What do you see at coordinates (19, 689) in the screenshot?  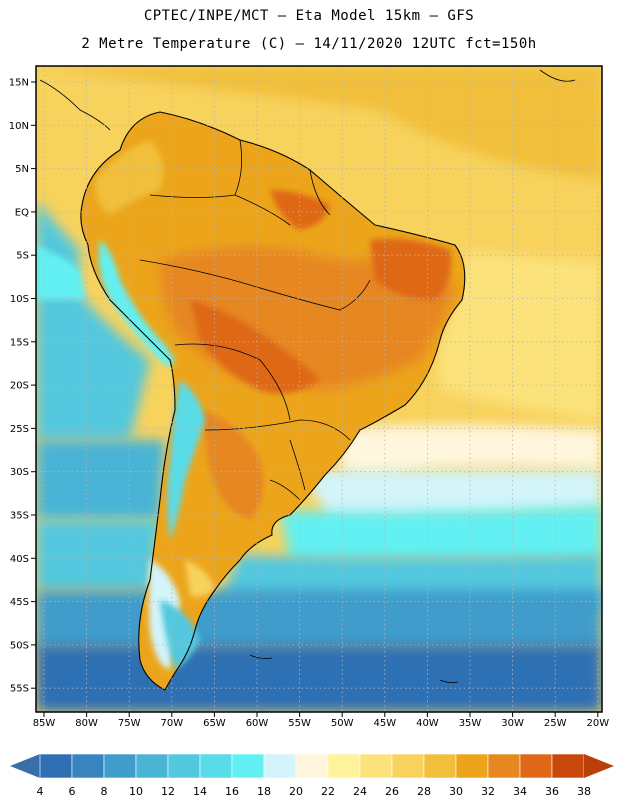 I see `lat-tick-label: 55S` at bounding box center [19, 689].